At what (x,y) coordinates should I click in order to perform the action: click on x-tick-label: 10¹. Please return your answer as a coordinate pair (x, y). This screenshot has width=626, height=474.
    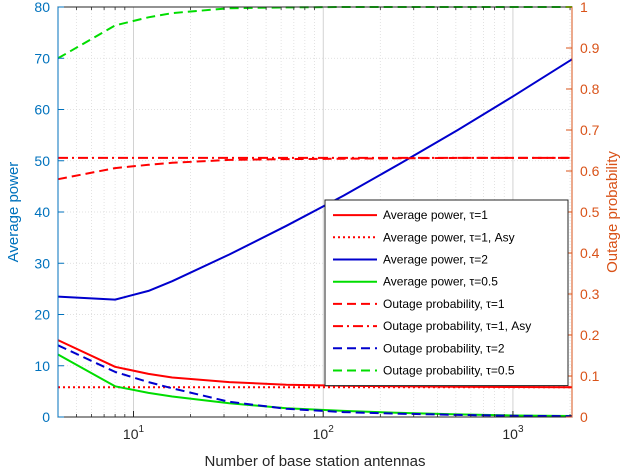
    Looking at the image, I should click on (134, 433).